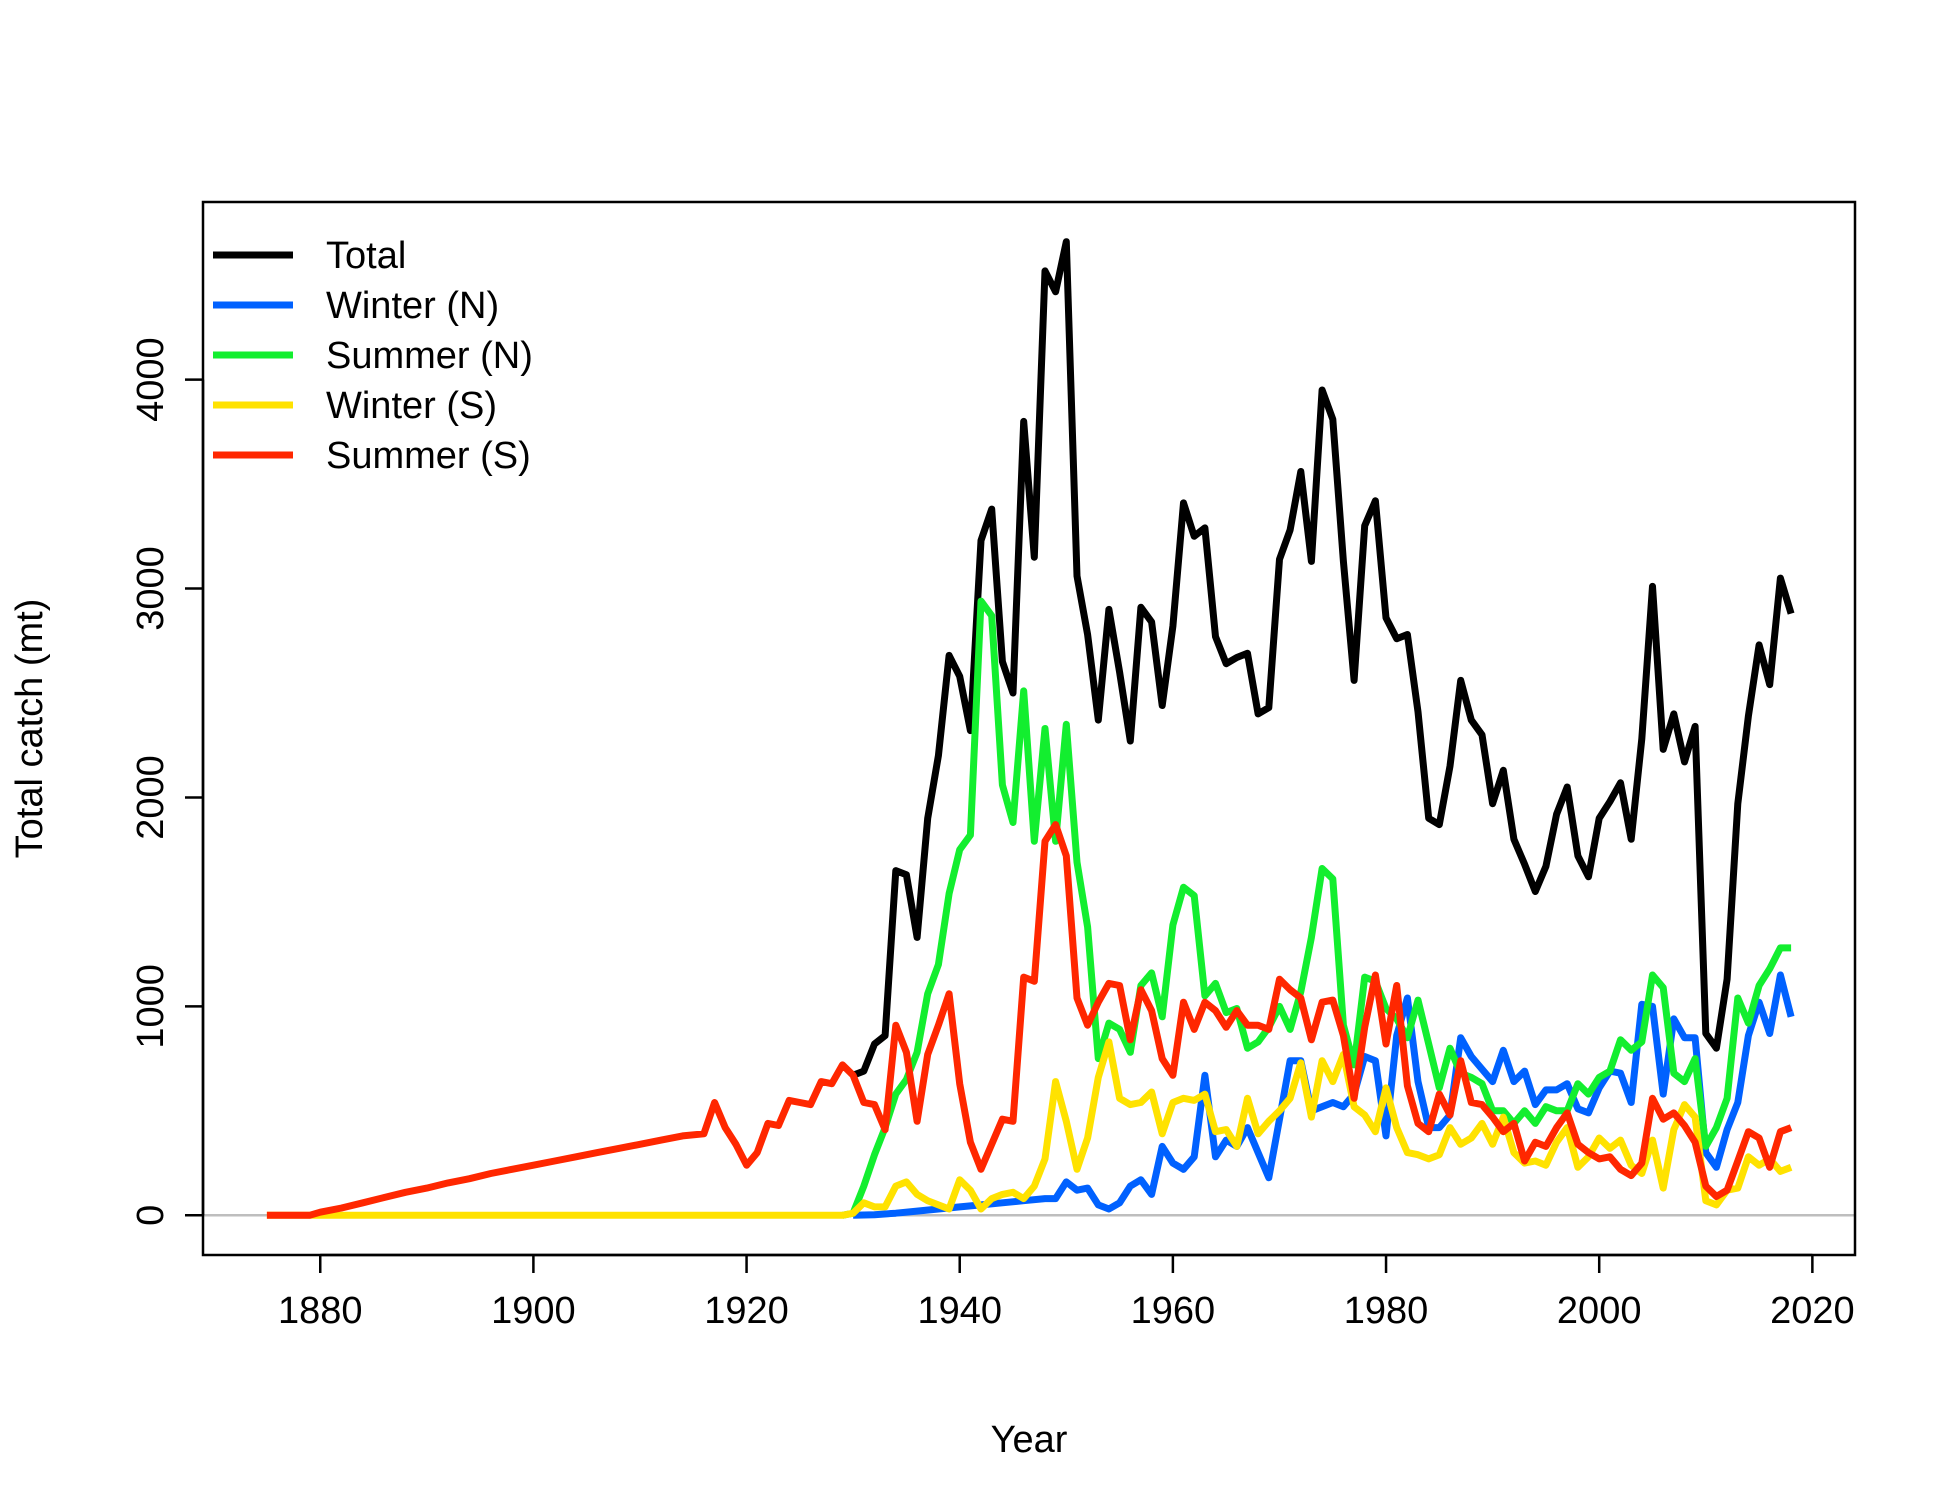  Describe the element at coordinates (411, 406) in the screenshot. I see `legend-label: Winter (S)` at that location.